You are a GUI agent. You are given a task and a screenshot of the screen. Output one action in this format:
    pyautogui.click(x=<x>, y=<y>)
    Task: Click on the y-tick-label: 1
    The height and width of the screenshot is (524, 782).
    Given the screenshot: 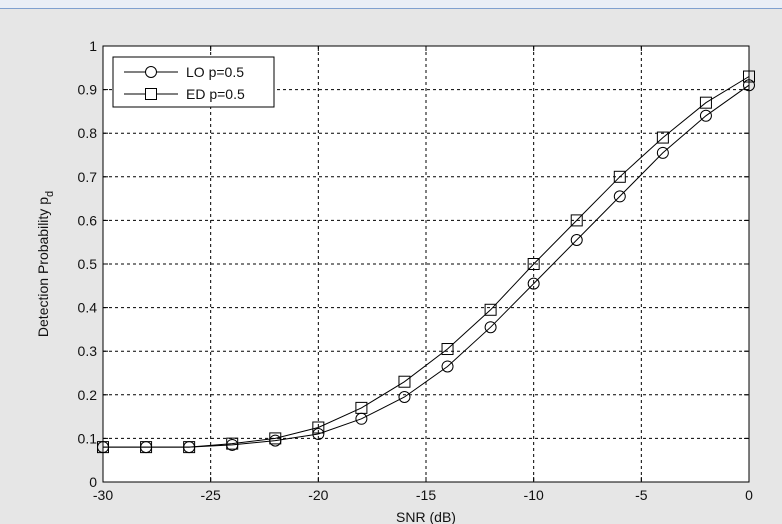 What is the action you would take?
    pyautogui.click(x=93, y=46)
    